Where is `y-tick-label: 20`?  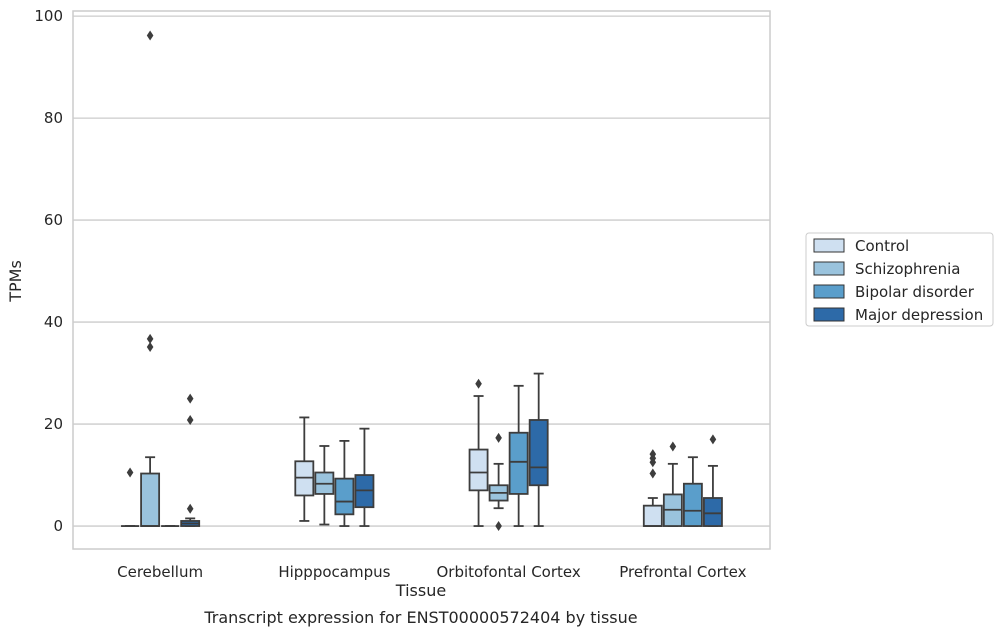 y-tick-label: 20 is located at coordinates (53, 424).